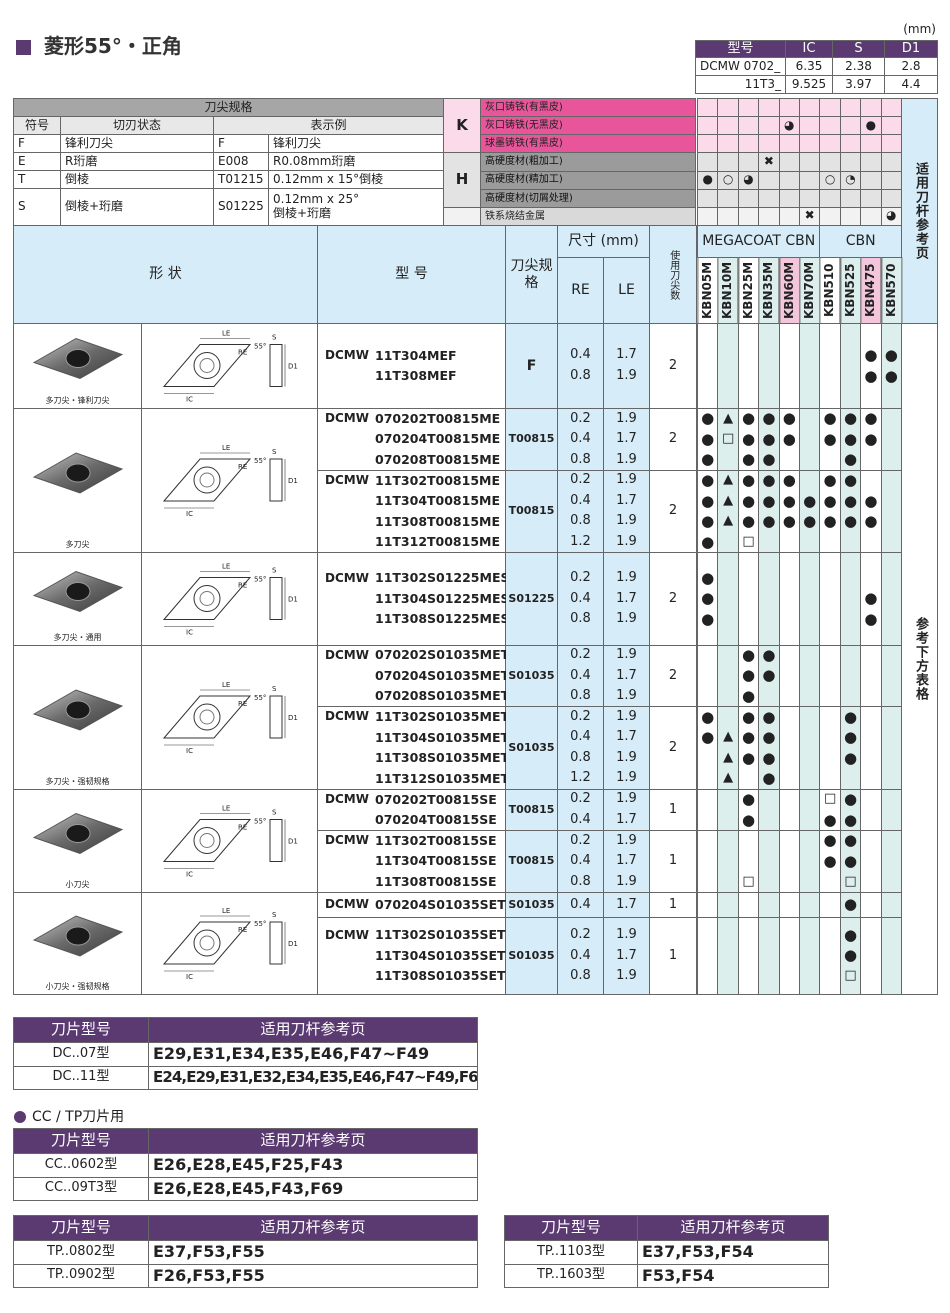 This screenshot has width=950, height=1313. What do you see at coordinates (858, 84) in the screenshot?
I see `dim-cell: 3.97` at bounding box center [858, 84].